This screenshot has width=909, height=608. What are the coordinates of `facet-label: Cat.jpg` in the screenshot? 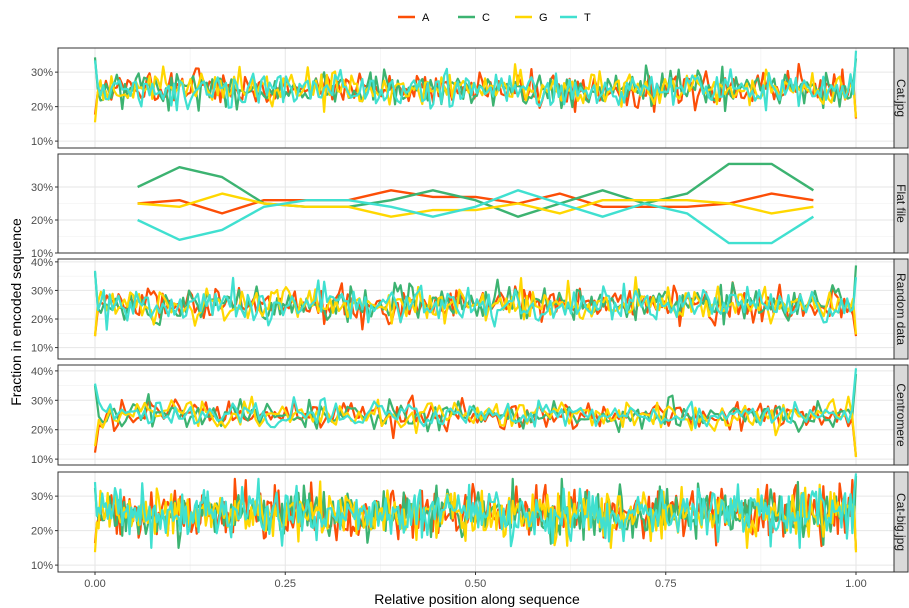 It's located at (901, 98).